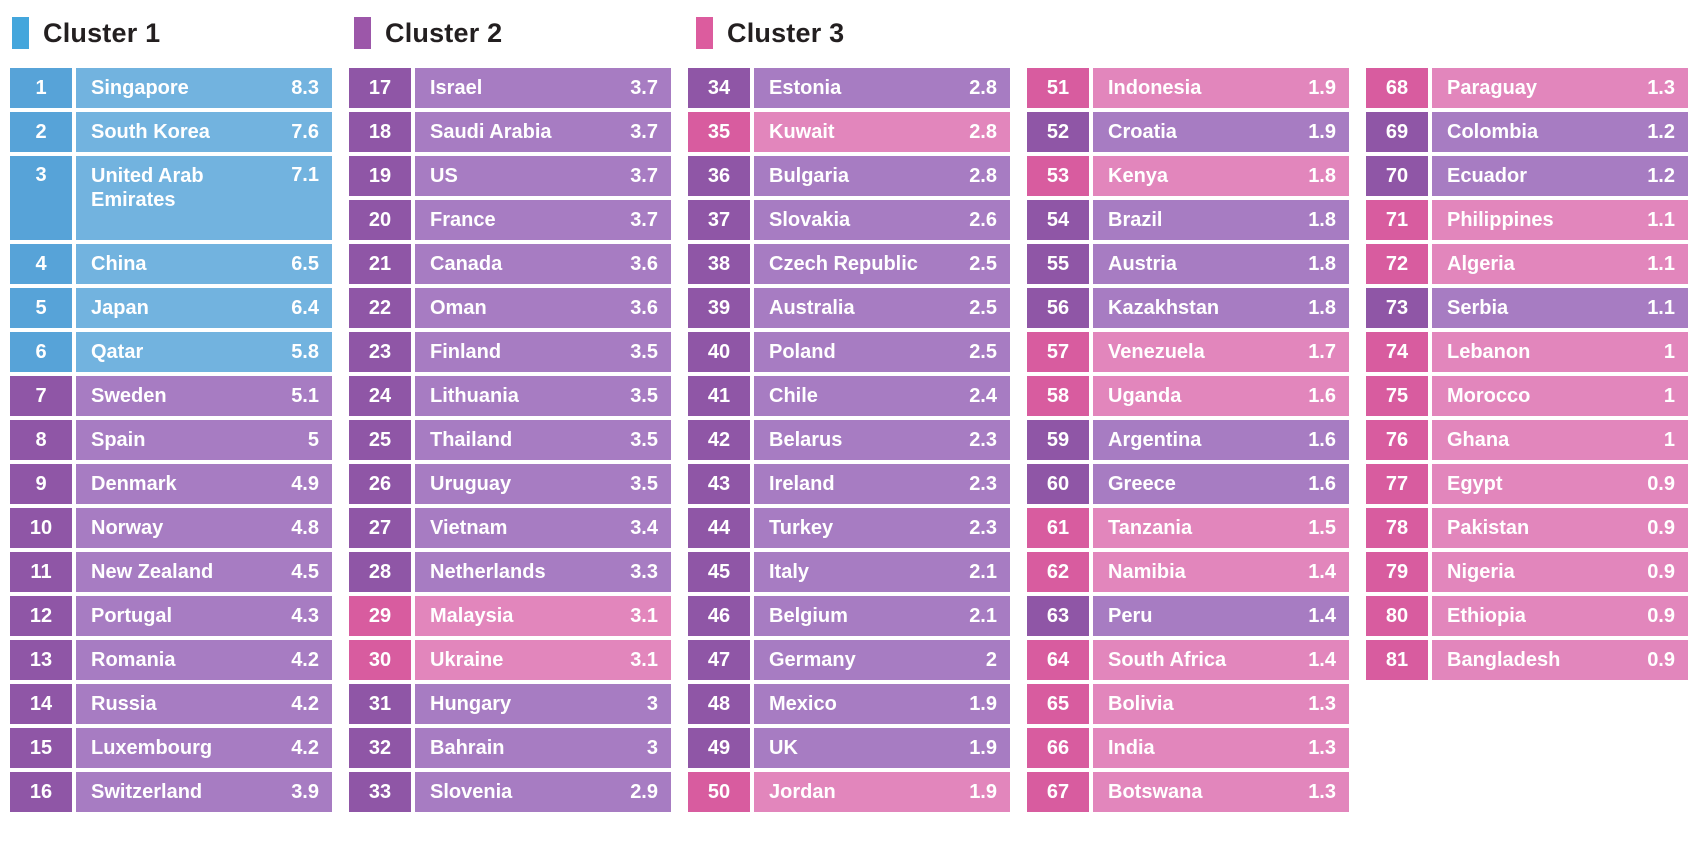 The width and height of the screenshot is (1703, 851). Describe the element at coordinates (1155, 88) in the screenshot. I see `country-name: Indonesia` at that location.